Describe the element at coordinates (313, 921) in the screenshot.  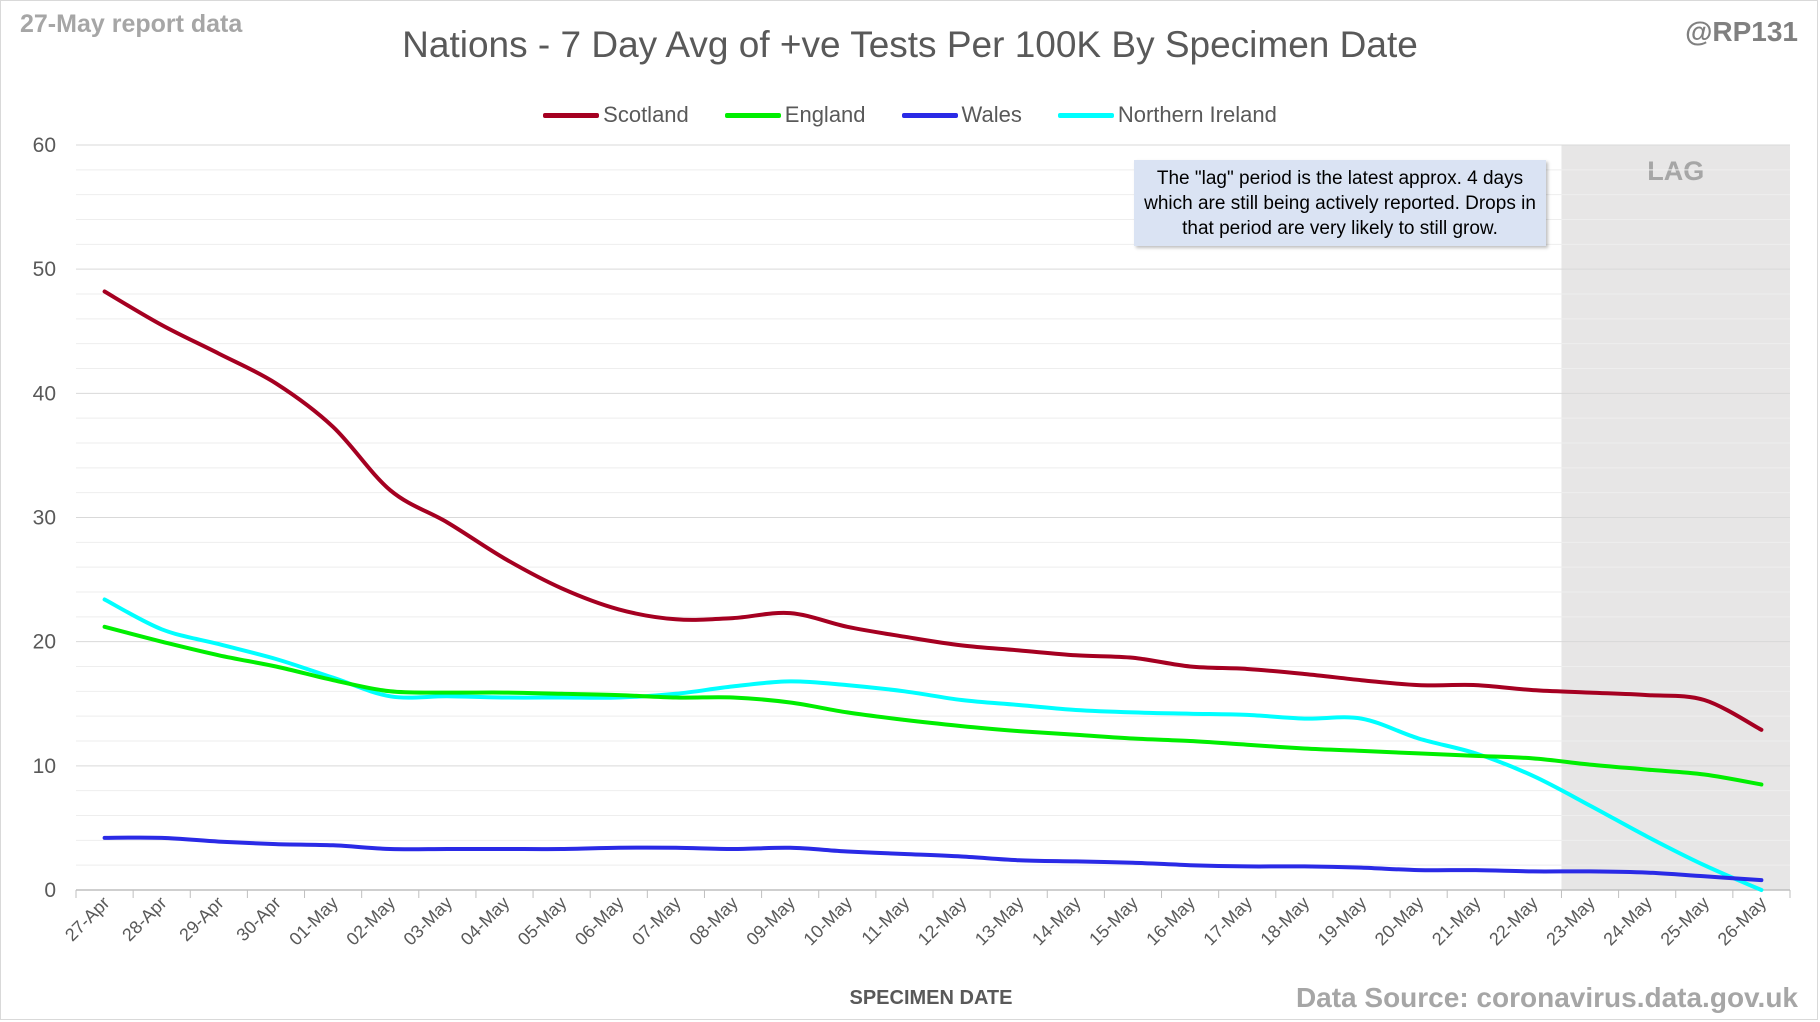
I see `x-tick-label: 01-May` at that location.